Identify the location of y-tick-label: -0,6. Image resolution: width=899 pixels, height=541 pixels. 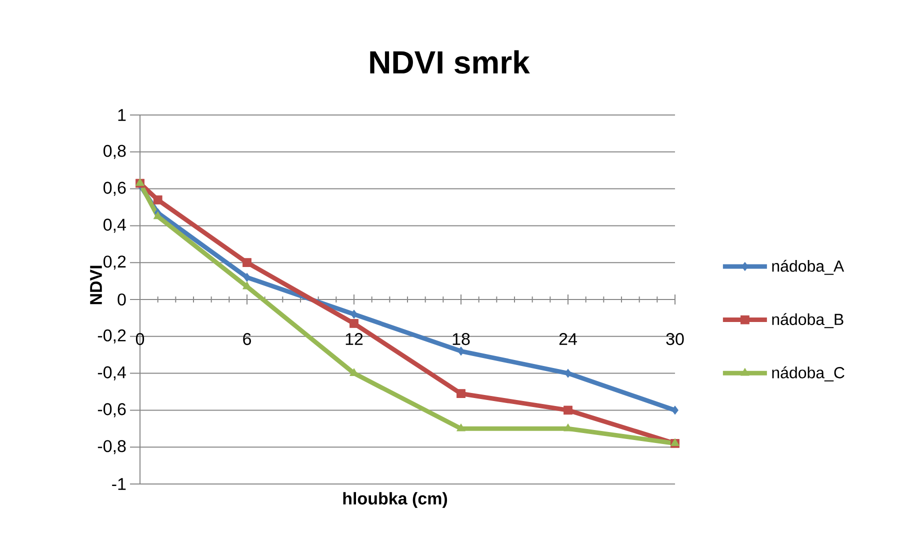
(112, 410).